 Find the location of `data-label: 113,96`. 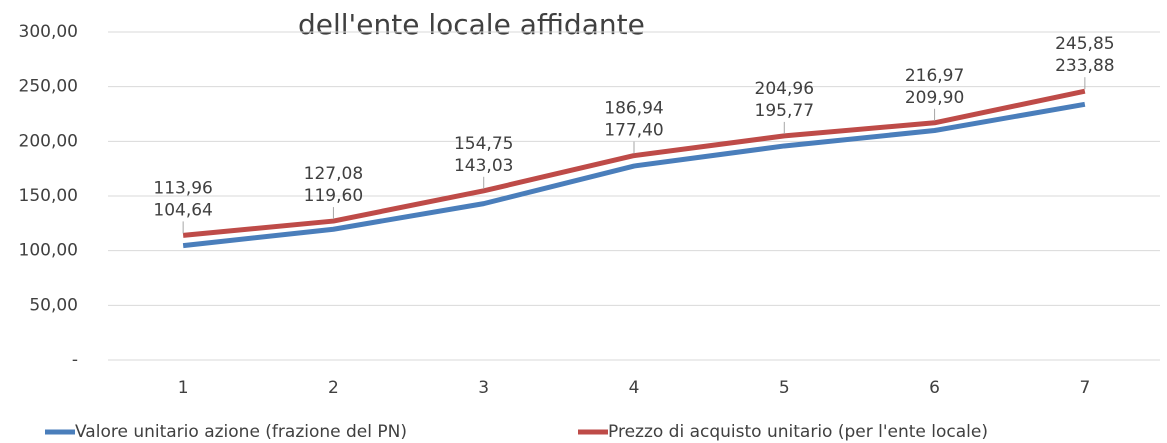

data-label: 113,96 is located at coordinates (182, 188).